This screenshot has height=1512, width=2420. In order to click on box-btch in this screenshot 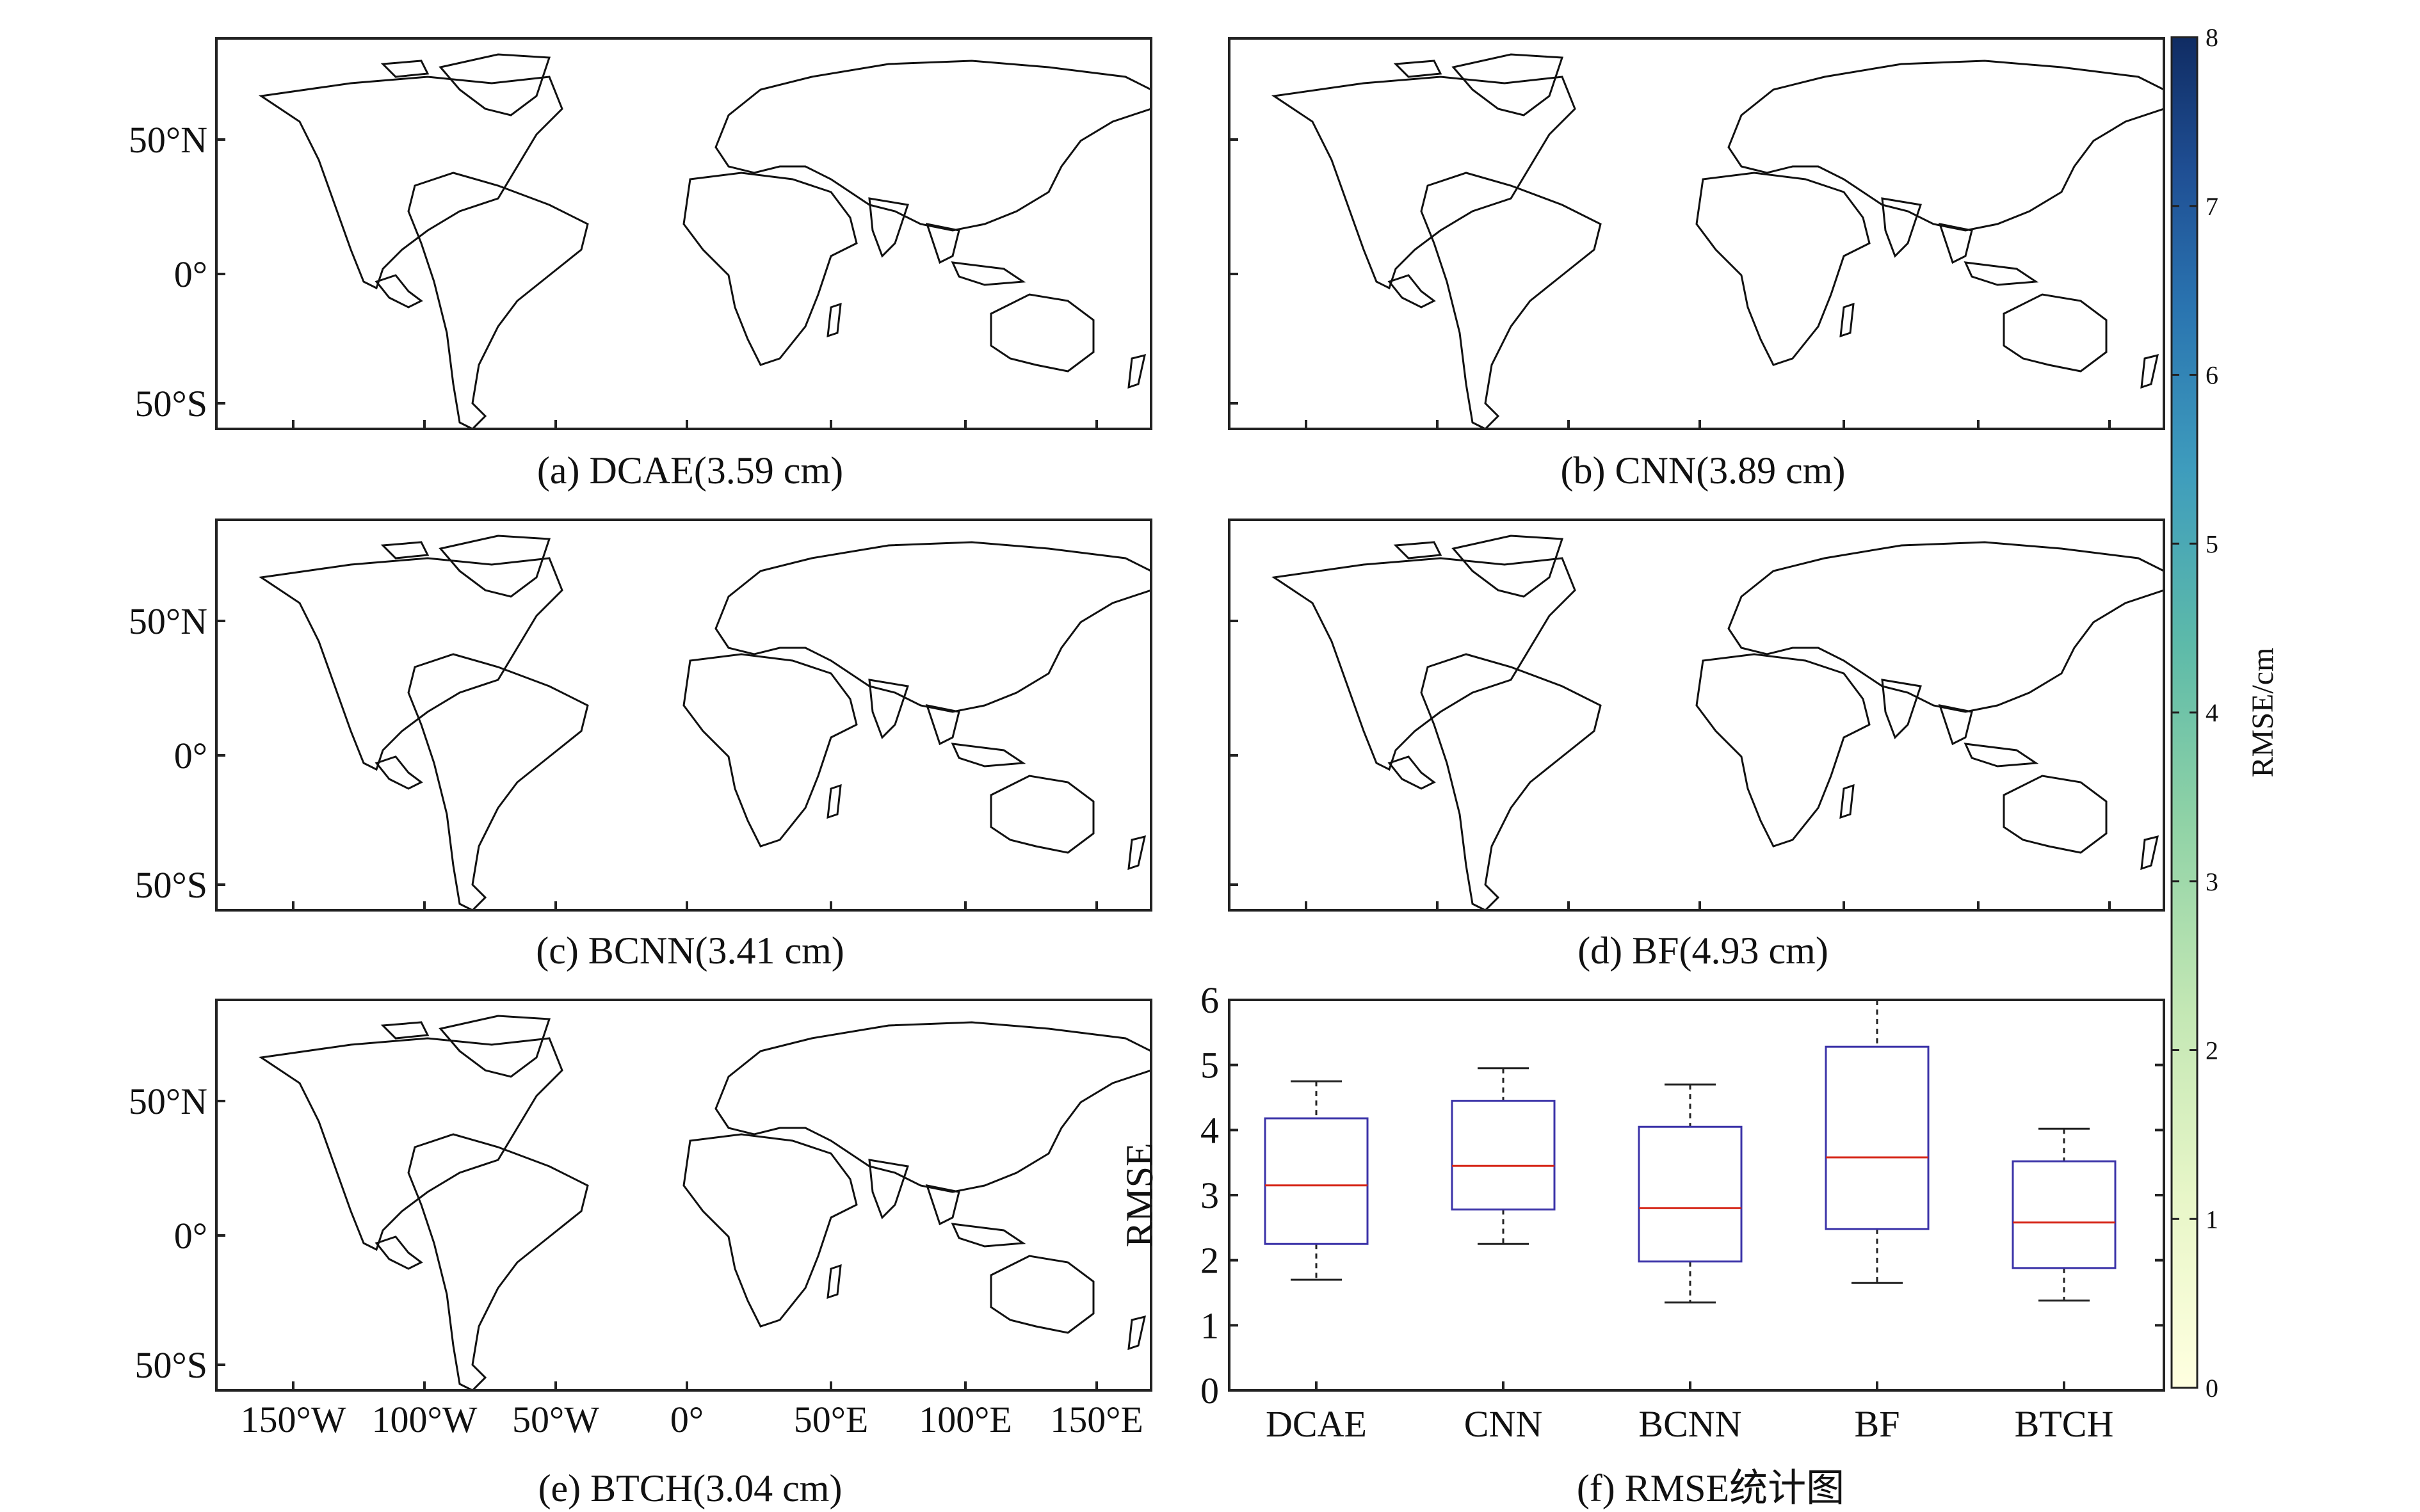, I will do `click(2064, 1214)`.